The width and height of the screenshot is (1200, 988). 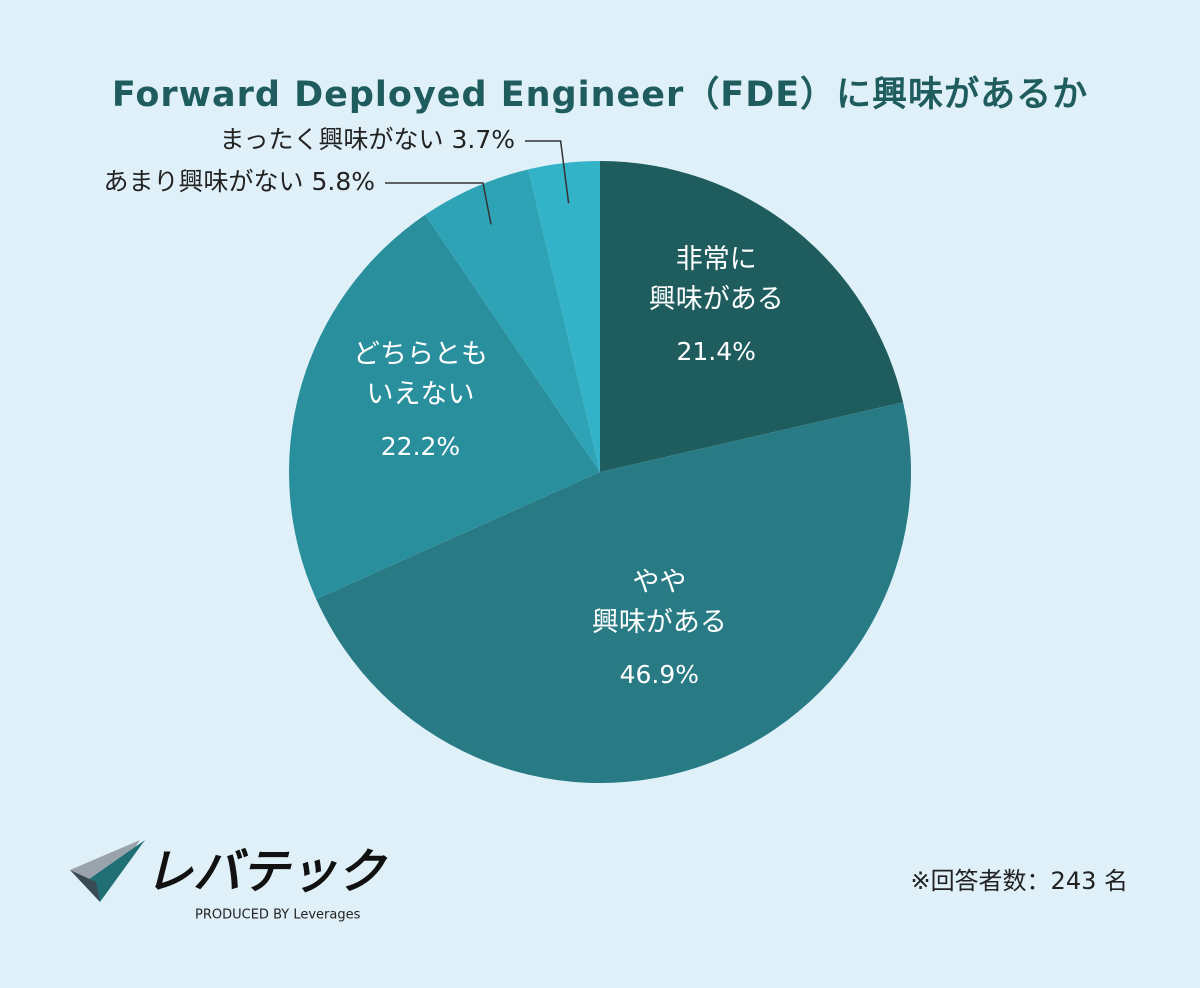 I want to click on value-label: 22.2%, so click(x=420, y=447).